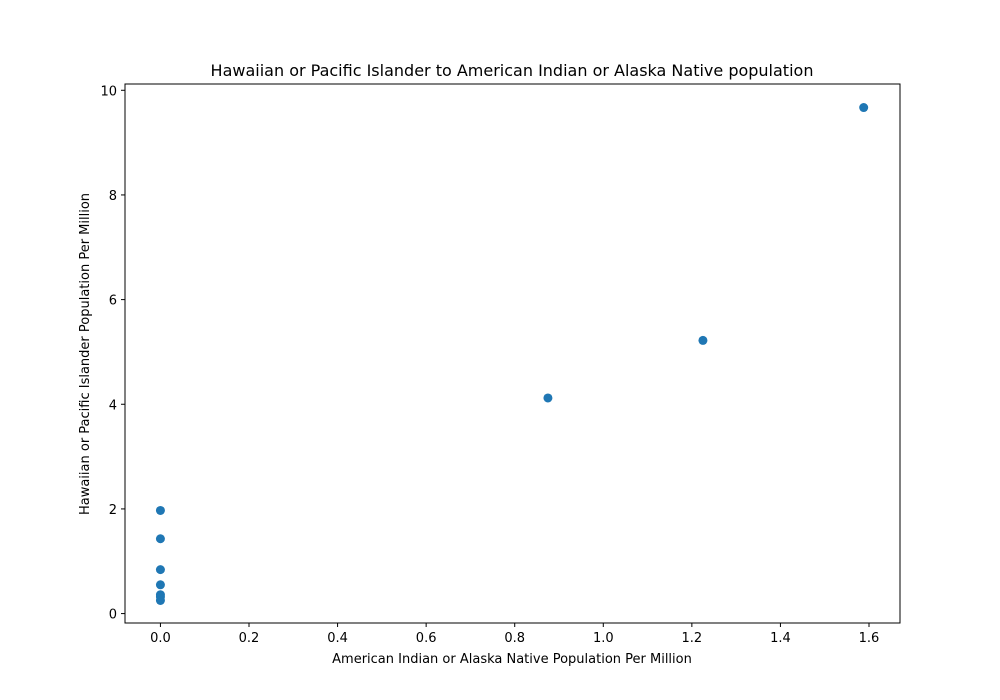 Image resolution: width=1000 pixels, height=700 pixels. What do you see at coordinates (113, 510) in the screenshot?
I see `y-tick-label: 2` at bounding box center [113, 510].